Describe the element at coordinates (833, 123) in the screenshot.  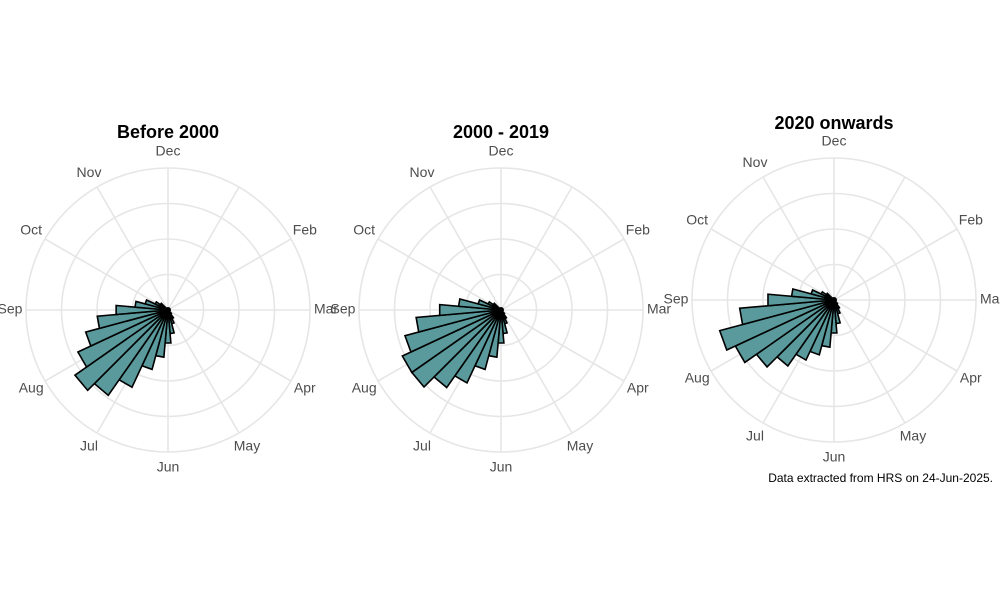
I see `panel-title: 2020 onwards` at that location.